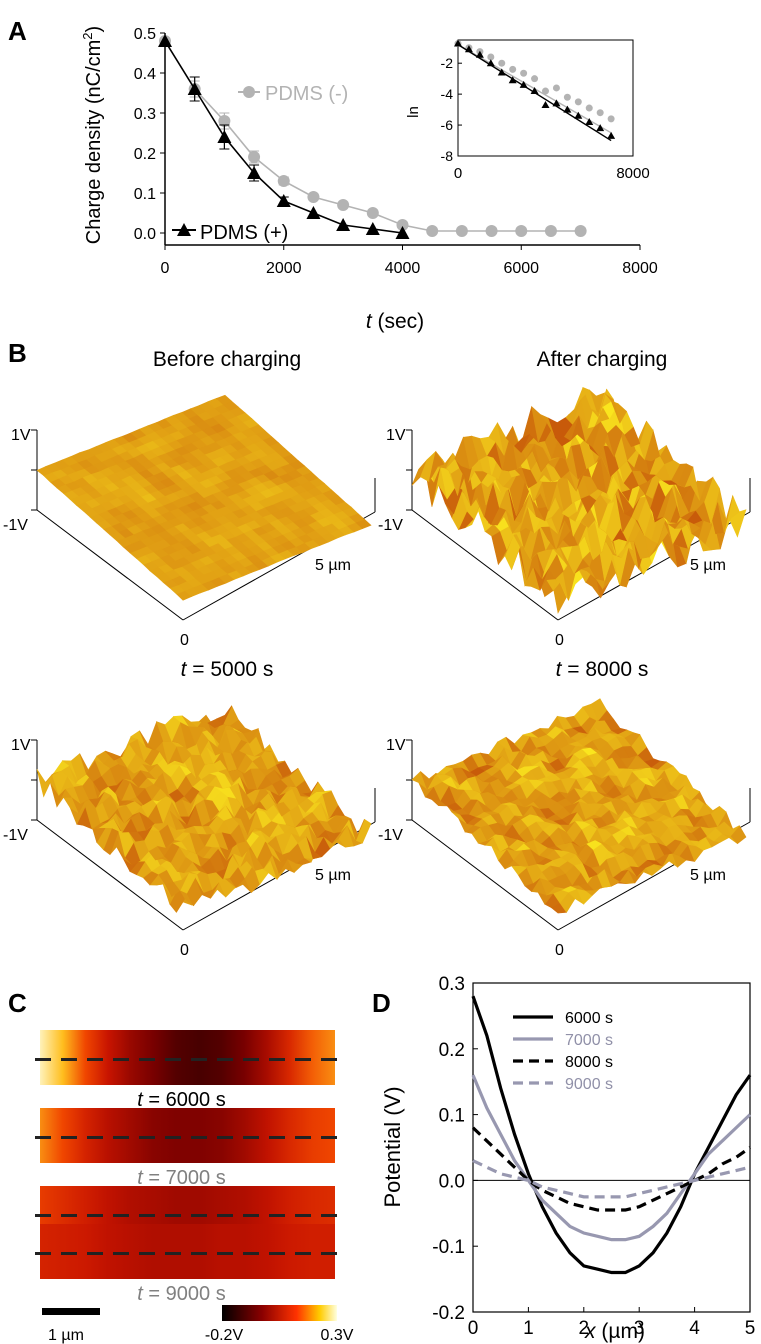 Image resolution: width=761 pixels, height=1344 pixels. What do you see at coordinates (639, 1328) in the screenshot?
I see `x-tick-label: 3` at bounding box center [639, 1328].